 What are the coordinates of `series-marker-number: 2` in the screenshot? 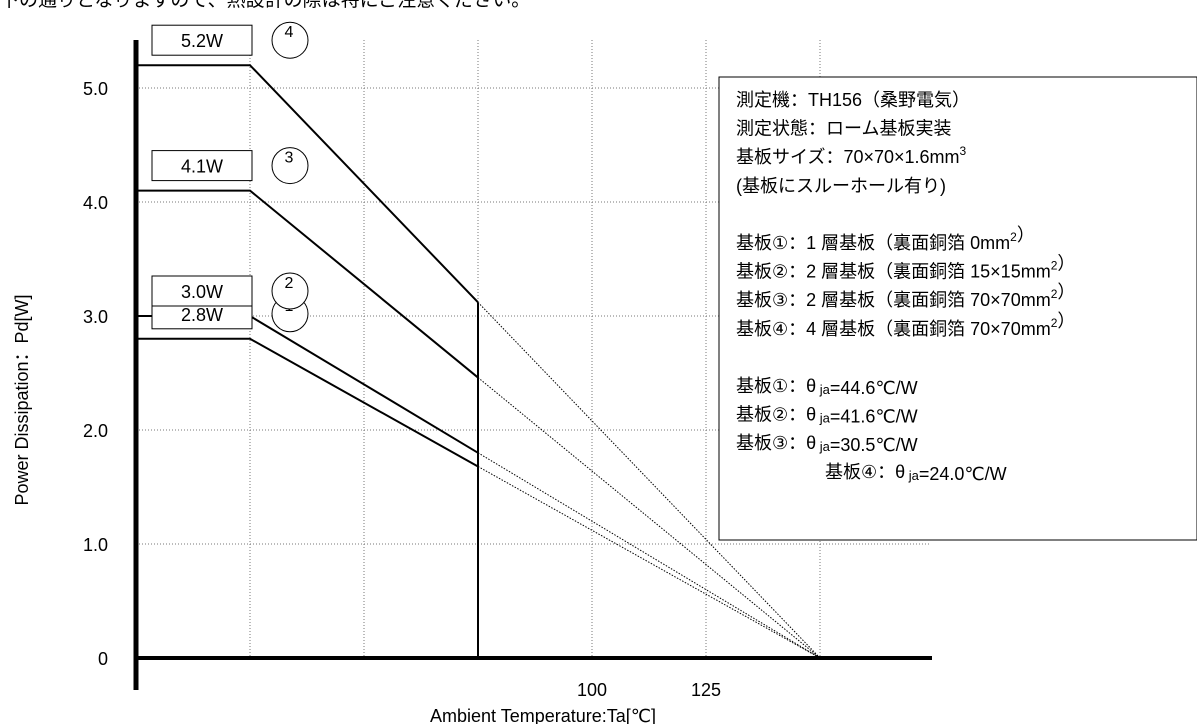 It's located at (289, 283).